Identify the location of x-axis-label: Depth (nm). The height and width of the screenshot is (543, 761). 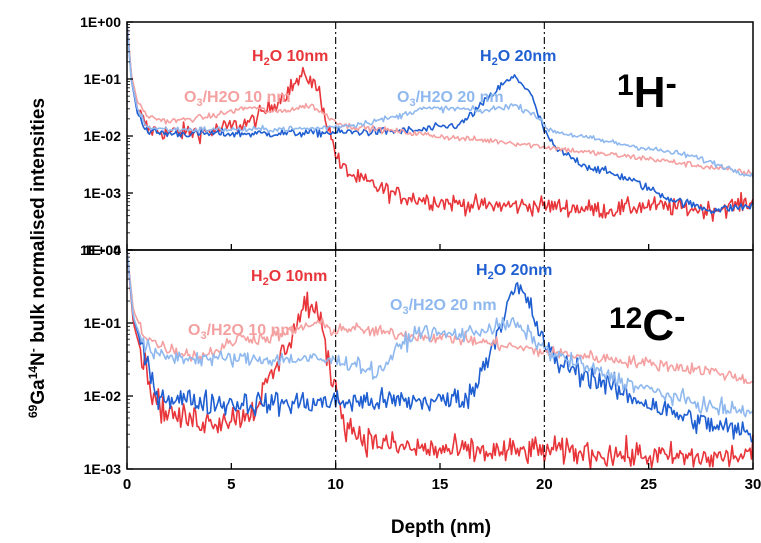
(441, 527).